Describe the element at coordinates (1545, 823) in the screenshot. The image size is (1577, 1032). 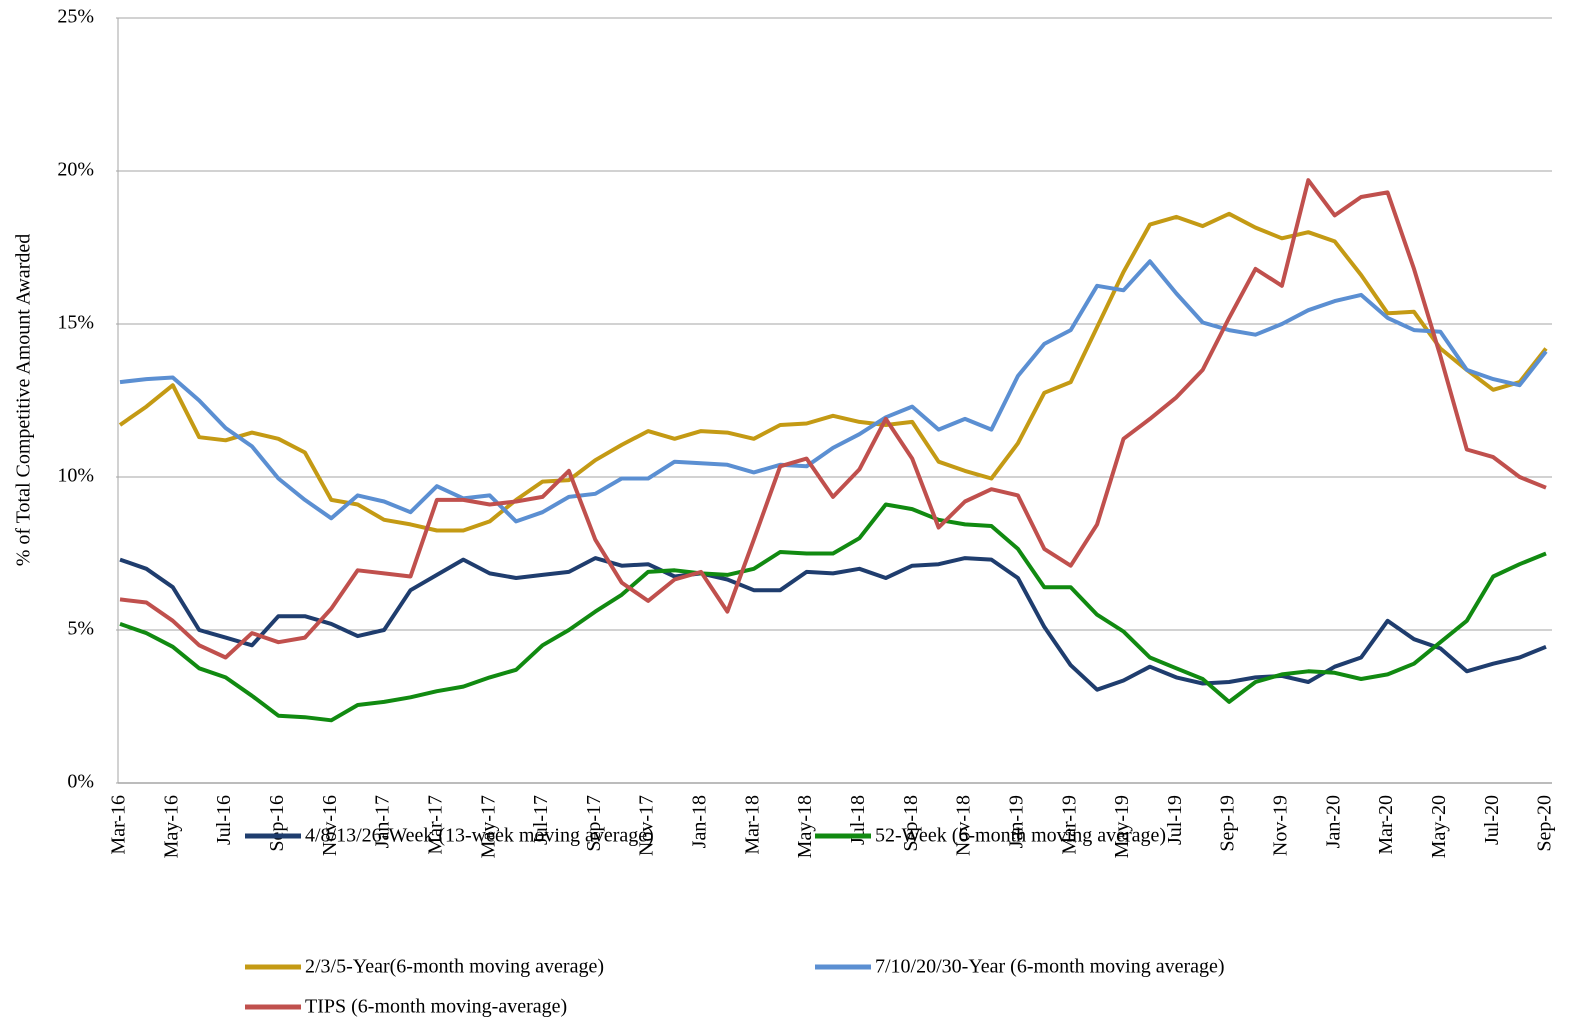
I see `x-tick-label: Sep-20` at that location.